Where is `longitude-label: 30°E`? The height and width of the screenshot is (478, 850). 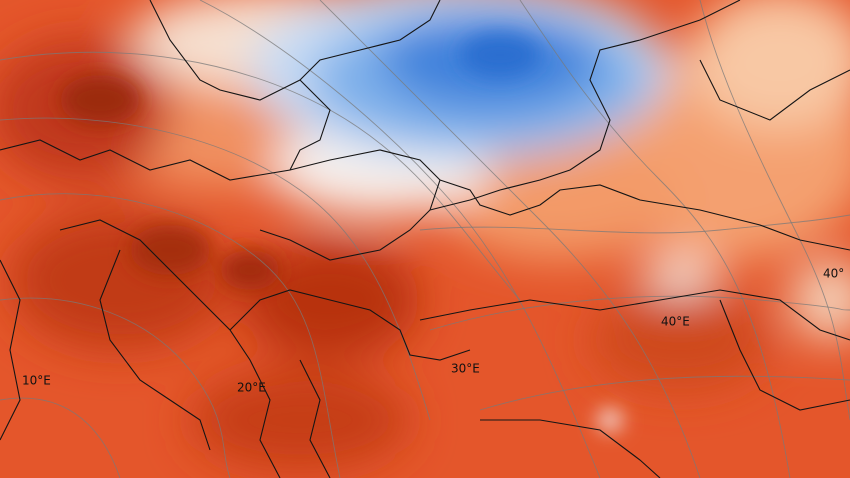 longitude-label: 30°E is located at coordinates (465, 369).